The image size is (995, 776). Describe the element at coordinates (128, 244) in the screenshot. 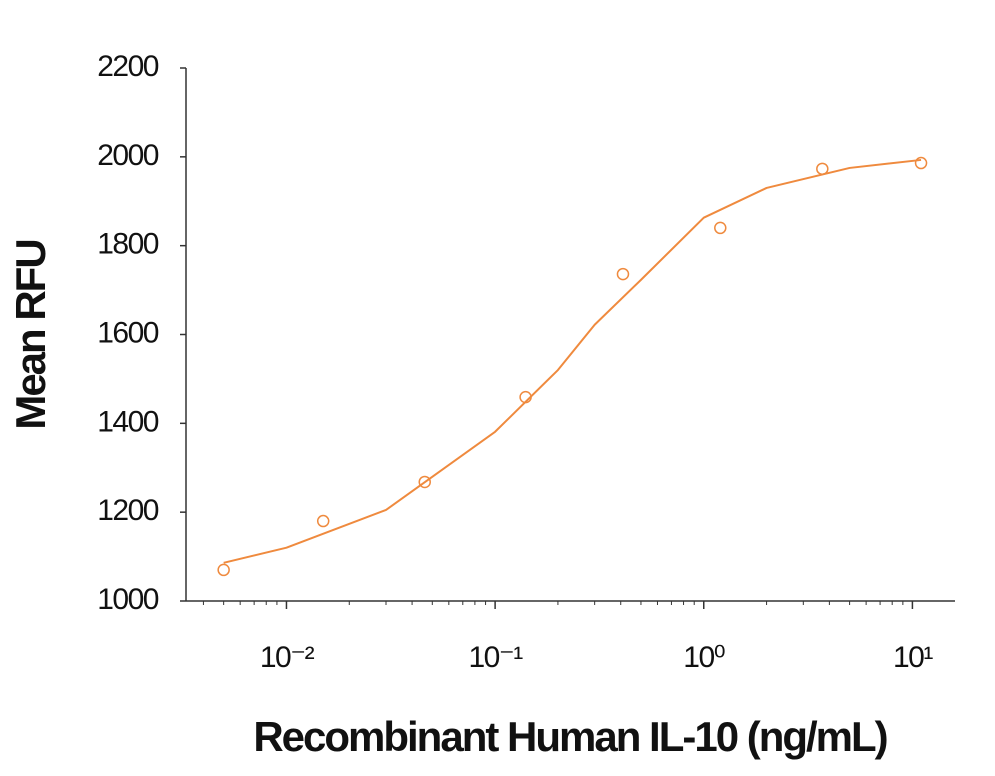

I see `y-tick-label: 1800` at that location.